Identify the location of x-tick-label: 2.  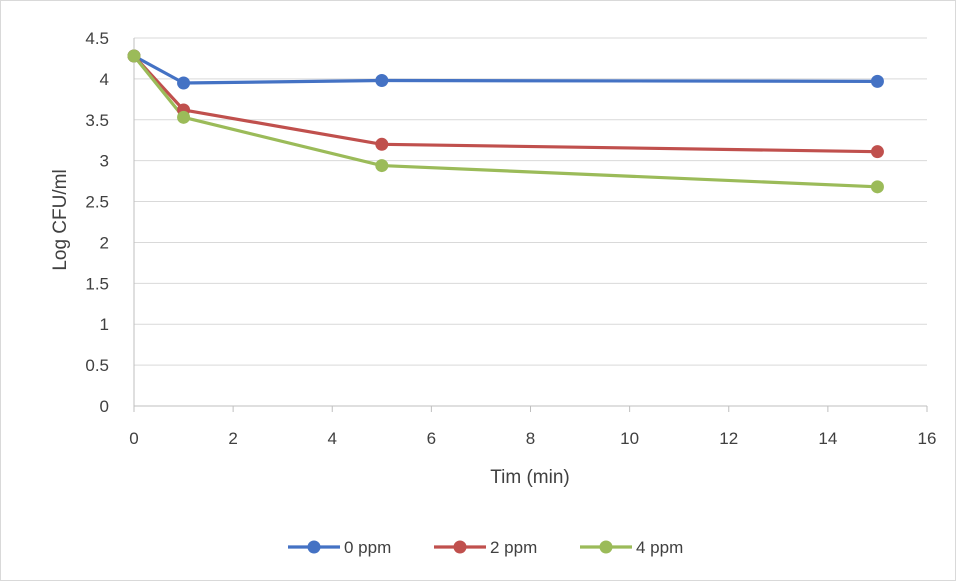
(232, 438).